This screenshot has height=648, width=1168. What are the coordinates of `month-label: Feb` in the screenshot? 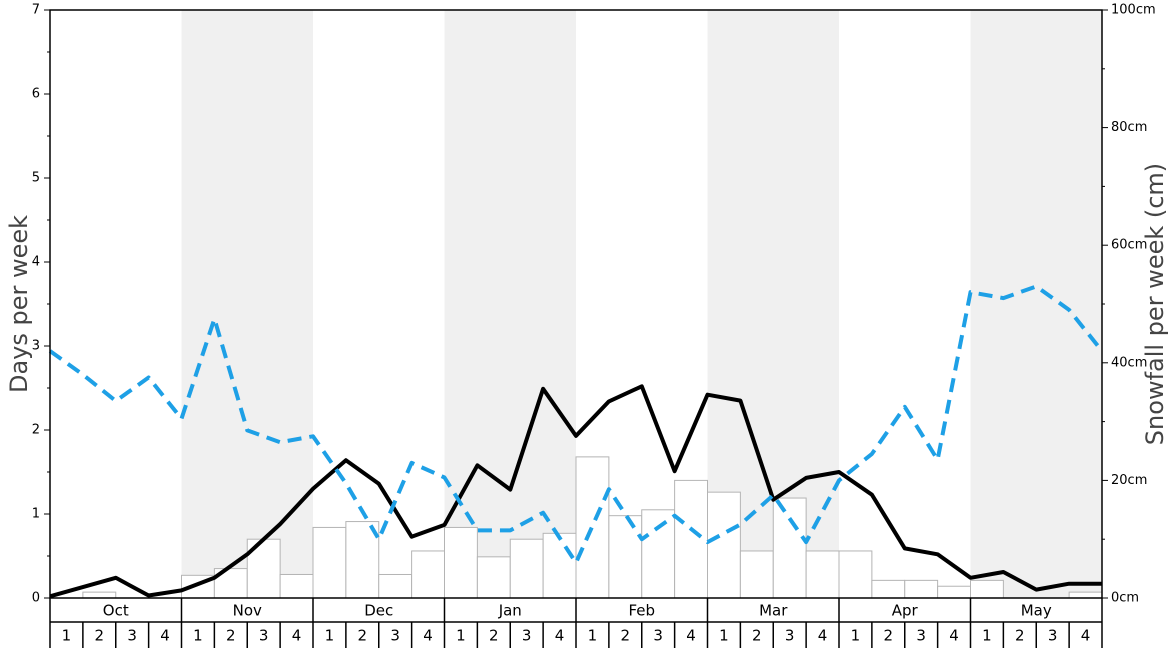 It's located at (641, 611).